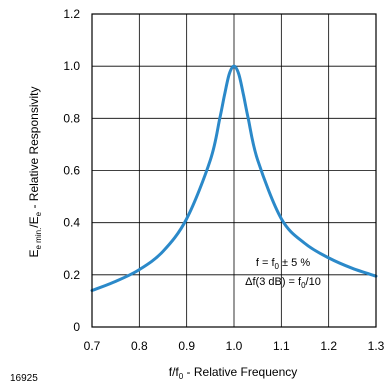 Image resolution: width=385 pixels, height=386 pixels. I want to click on y-tick-label: 0.2, so click(71, 275).